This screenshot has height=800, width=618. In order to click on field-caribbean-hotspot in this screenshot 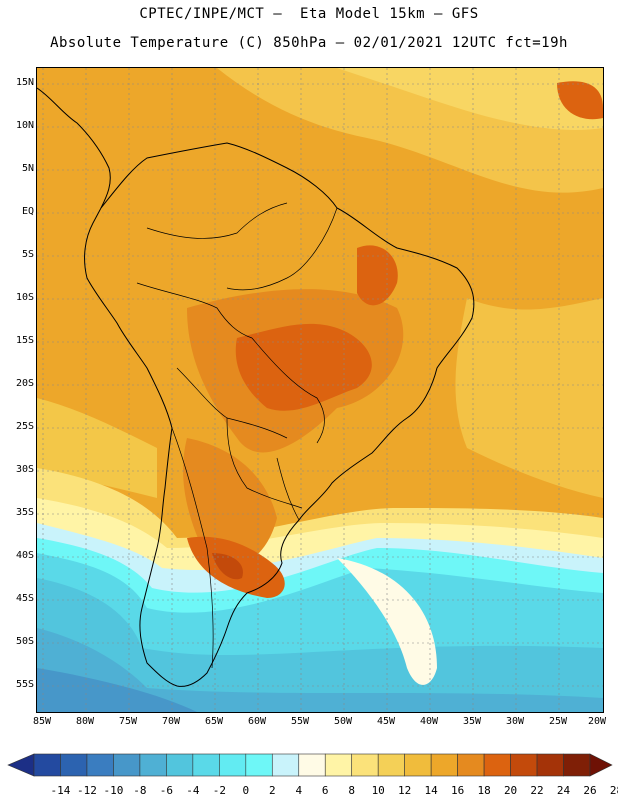, I will do `click(580, 100)`.